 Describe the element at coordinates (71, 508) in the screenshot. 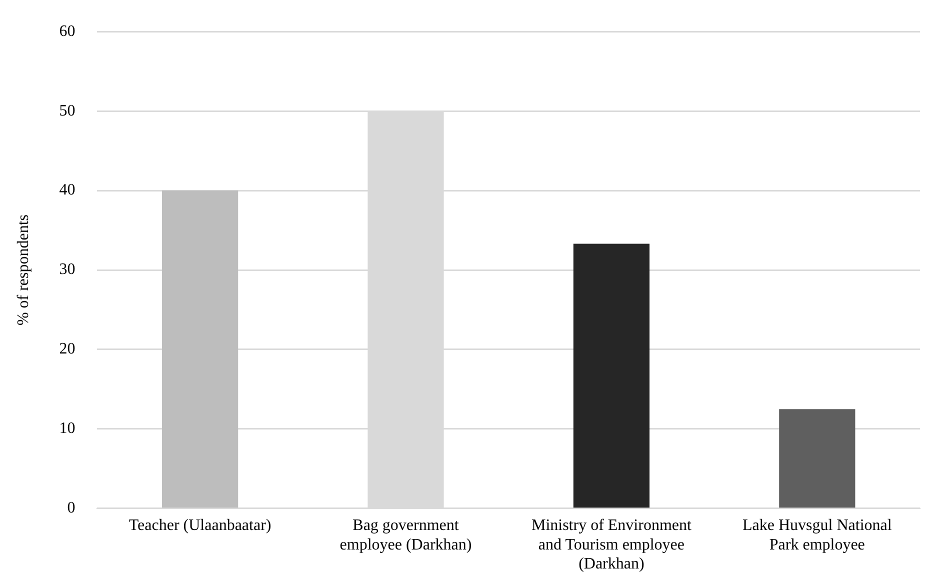

I see `y-tick-label: 0` at that location.